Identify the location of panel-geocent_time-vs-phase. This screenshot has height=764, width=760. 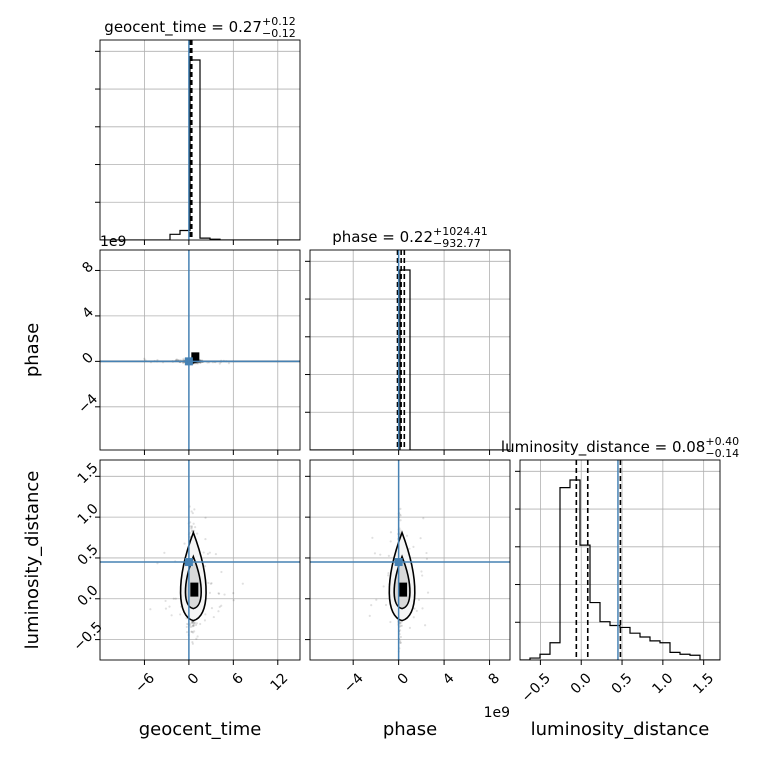
(198, 352).